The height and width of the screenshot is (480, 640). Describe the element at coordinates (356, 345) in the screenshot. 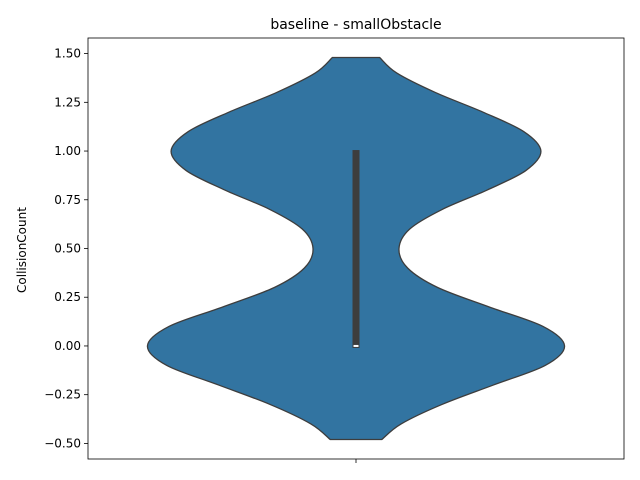

I see `median-marker` at that location.